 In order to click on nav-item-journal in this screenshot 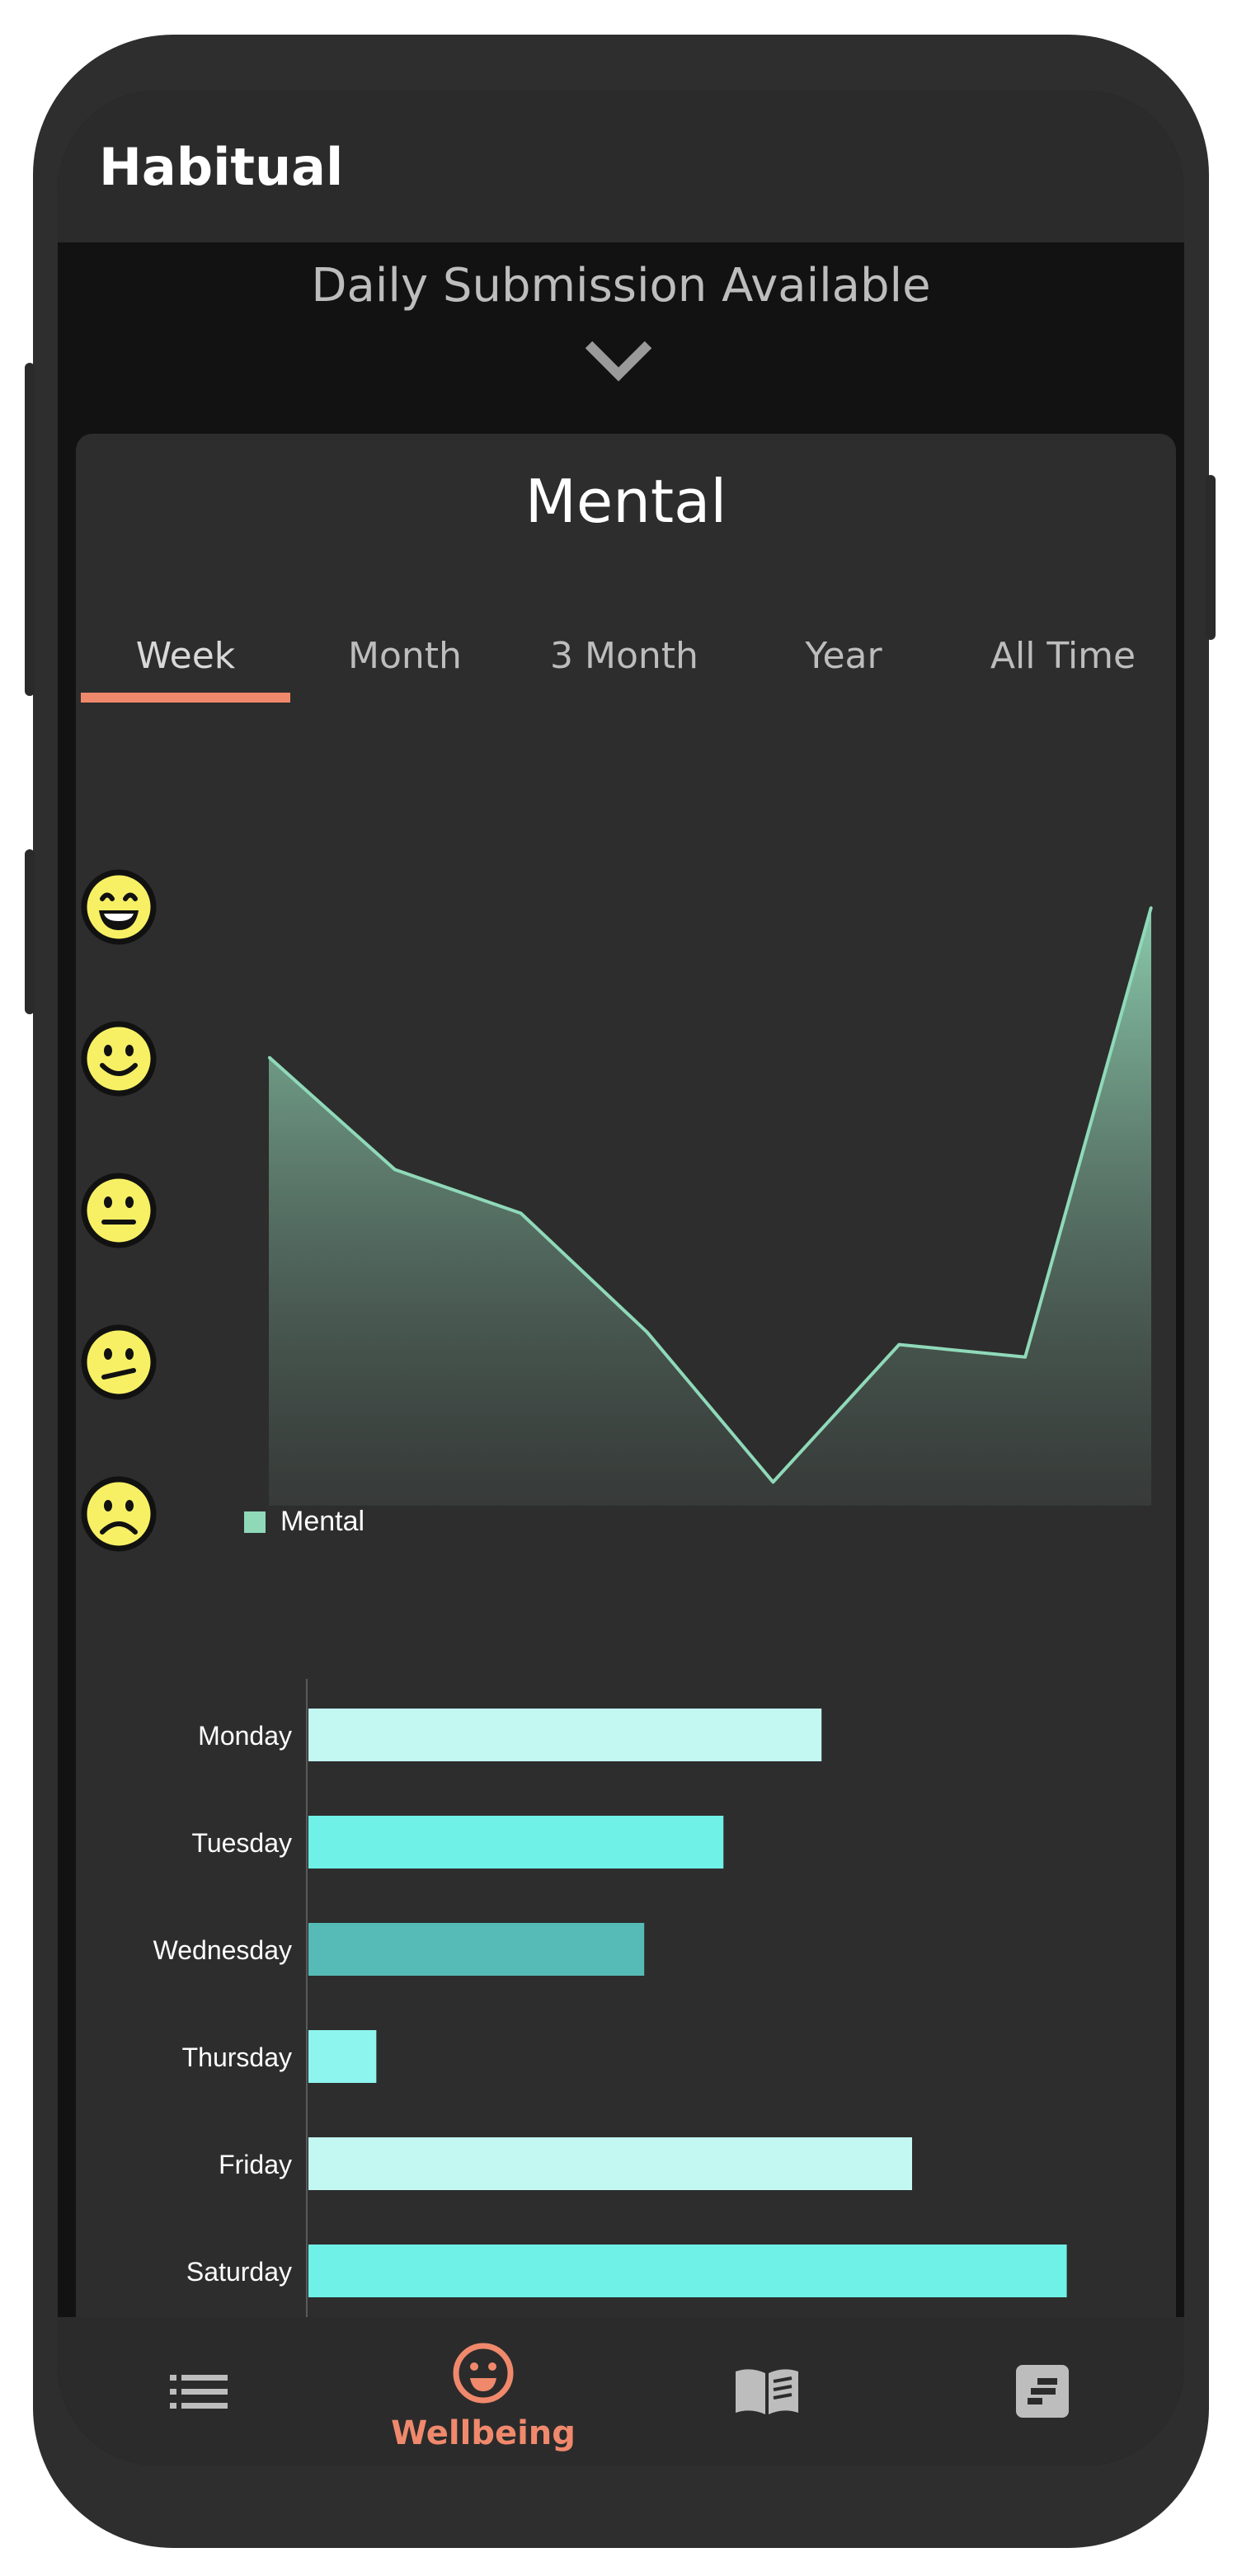, I will do `click(768, 2391)`.